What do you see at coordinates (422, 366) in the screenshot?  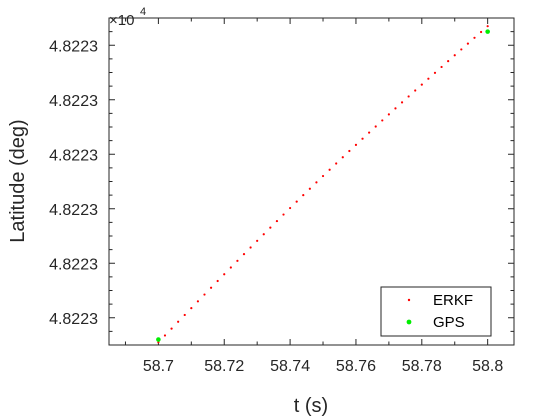 I see `x-tick-label: 58.78` at bounding box center [422, 366].